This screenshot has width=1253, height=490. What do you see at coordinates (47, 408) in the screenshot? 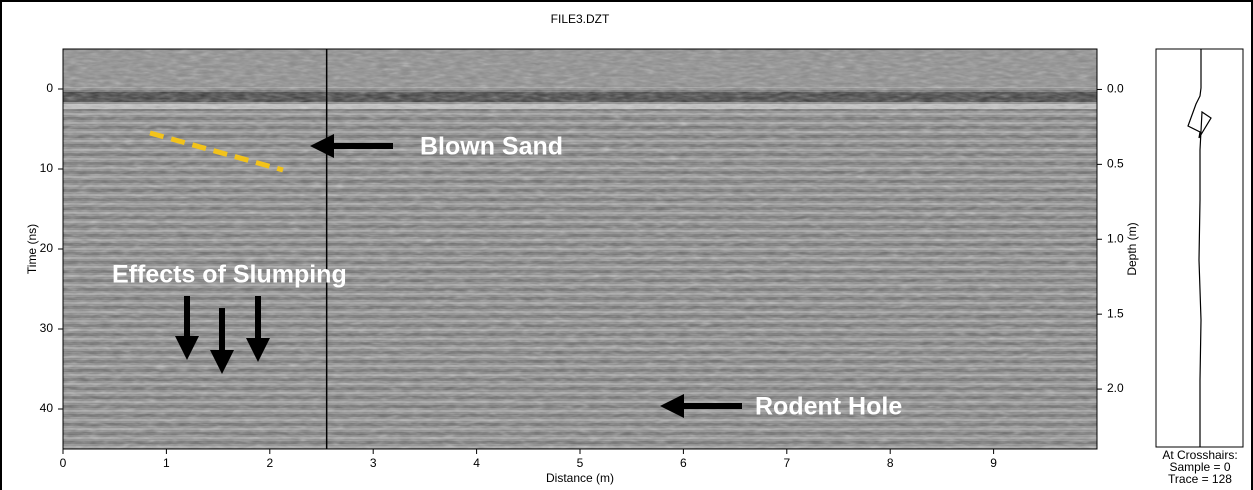
I see `y-tick-label: 40` at bounding box center [47, 408].